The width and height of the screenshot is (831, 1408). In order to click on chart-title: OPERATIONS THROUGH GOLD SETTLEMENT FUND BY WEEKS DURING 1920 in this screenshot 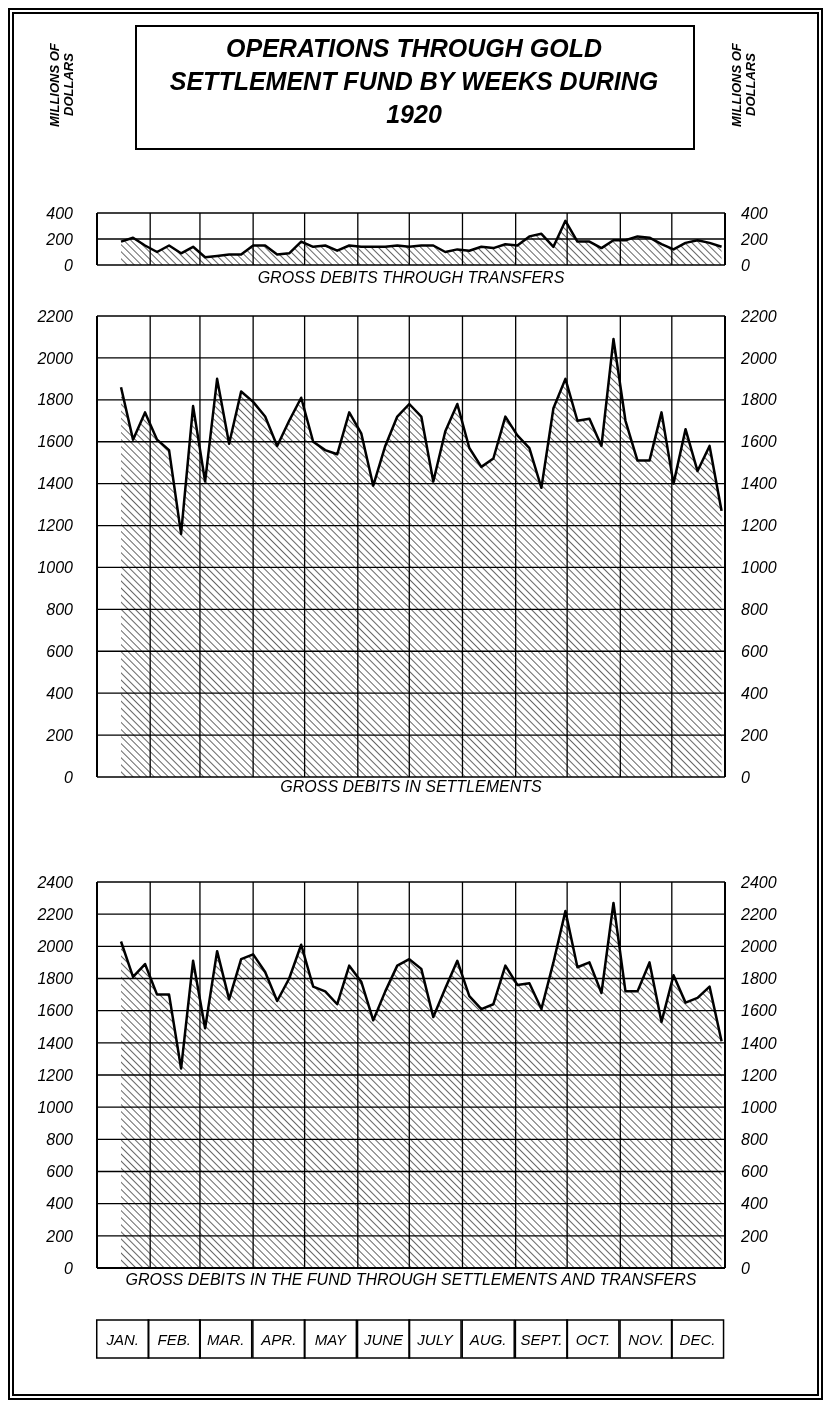, I will do `click(414, 81)`.